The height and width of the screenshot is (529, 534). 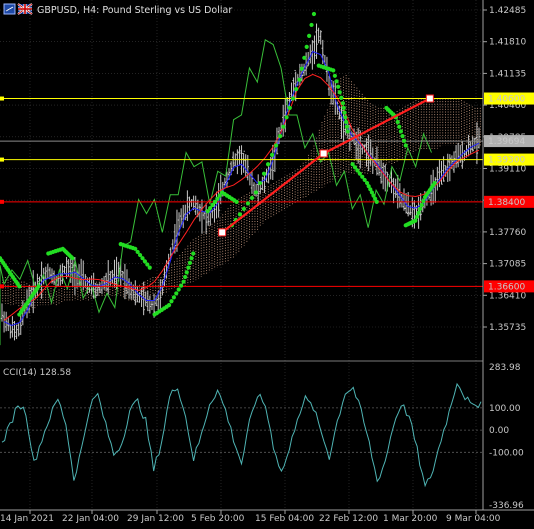 What do you see at coordinates (90, 519) in the screenshot?
I see `time-tick-label: 22 Jan 04:00` at bounding box center [90, 519].